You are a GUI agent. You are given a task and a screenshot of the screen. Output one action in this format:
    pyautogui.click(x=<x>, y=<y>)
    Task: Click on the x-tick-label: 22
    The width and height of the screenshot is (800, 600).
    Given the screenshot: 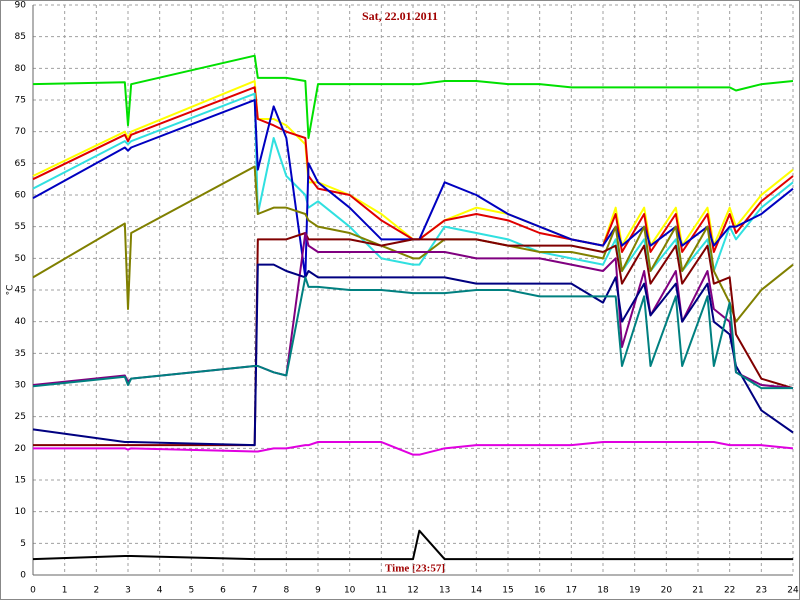 What is the action you would take?
    pyautogui.click(x=729, y=591)
    